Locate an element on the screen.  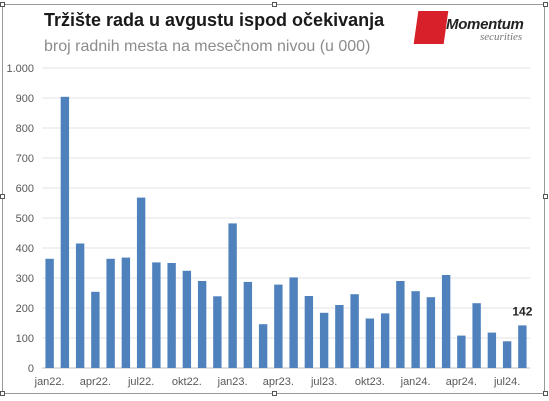
data-label: 142 is located at coordinates (522, 311).